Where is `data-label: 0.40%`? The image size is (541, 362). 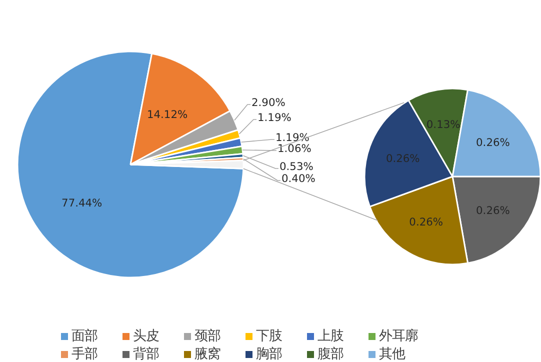 data-label: 0.40% is located at coordinates (299, 178).